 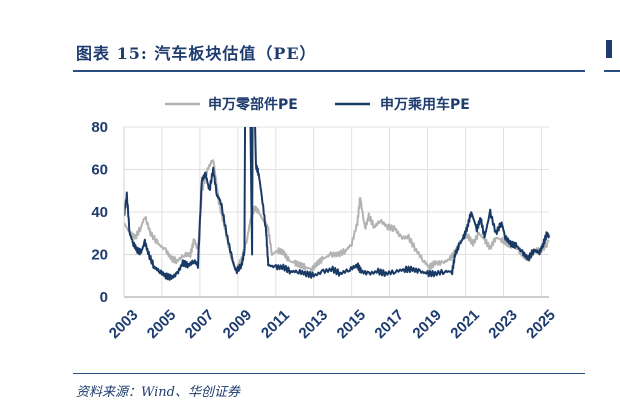 What do you see at coordinates (541, 324) in the screenshot?
I see `x-tick-label: 2025` at bounding box center [541, 324].